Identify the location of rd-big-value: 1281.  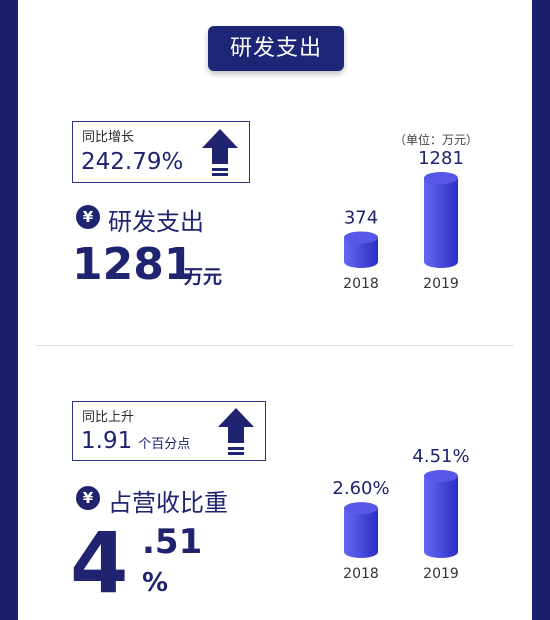
(133, 264).